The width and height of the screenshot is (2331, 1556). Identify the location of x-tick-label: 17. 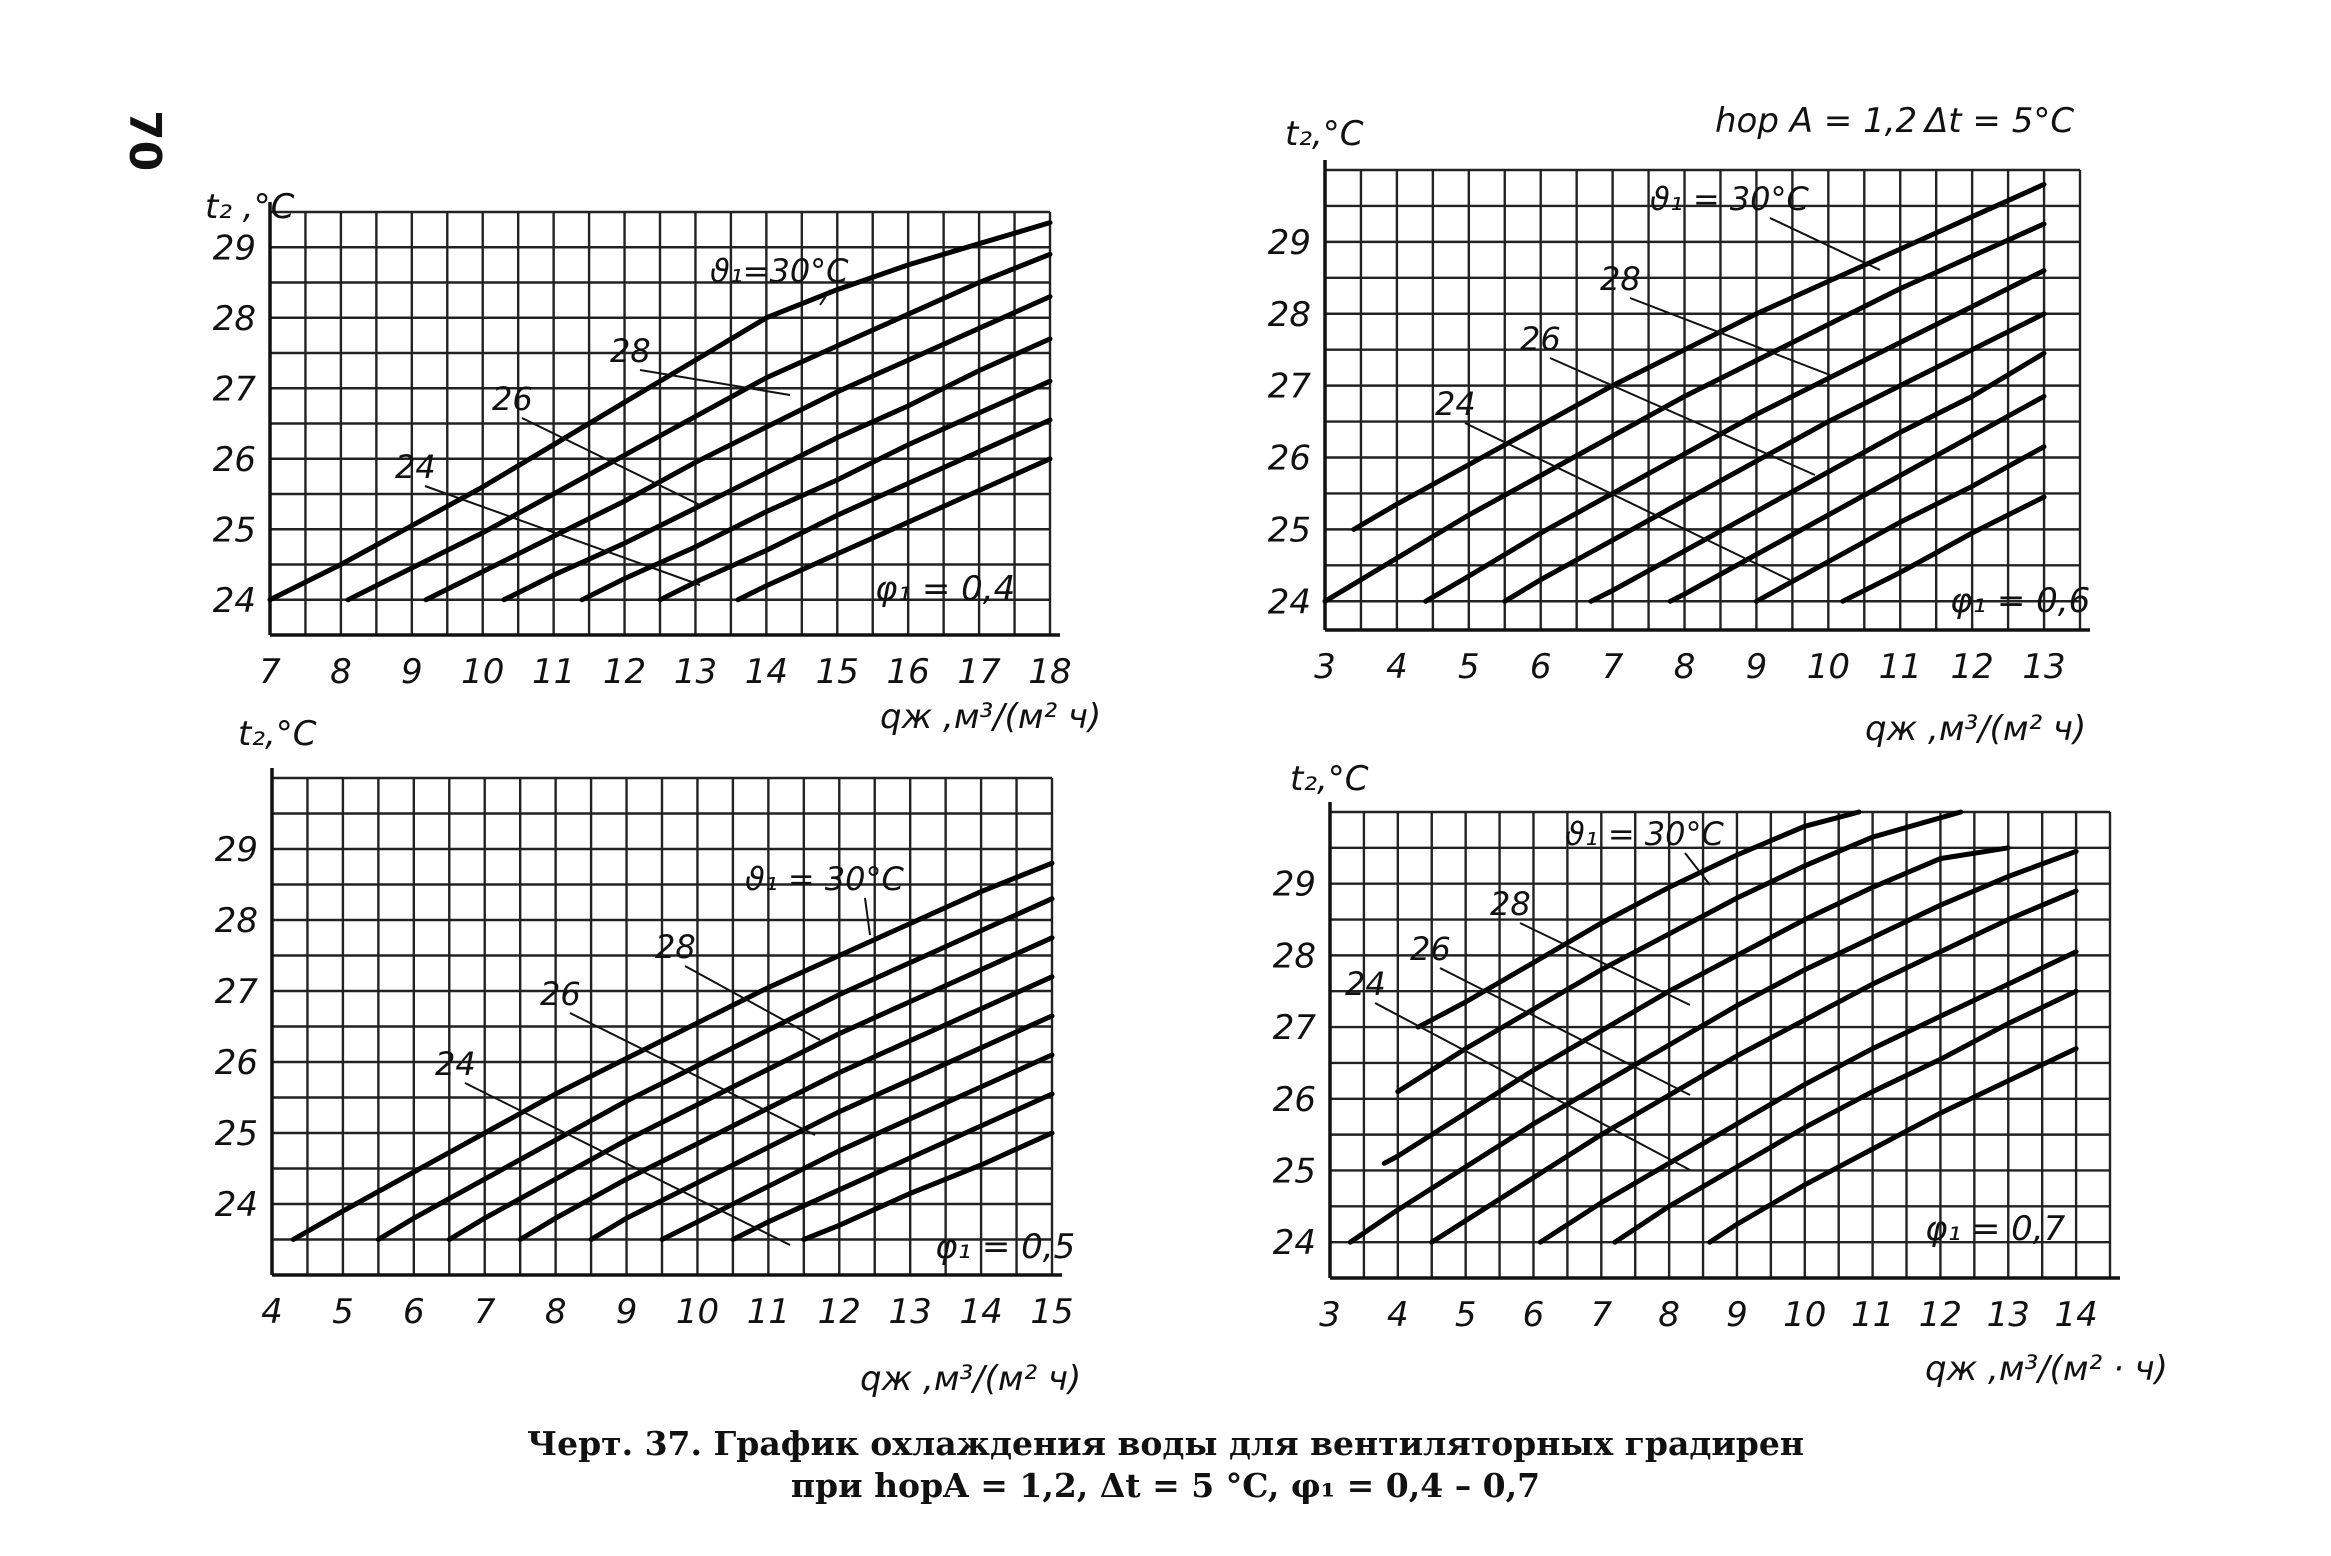
(979, 672).